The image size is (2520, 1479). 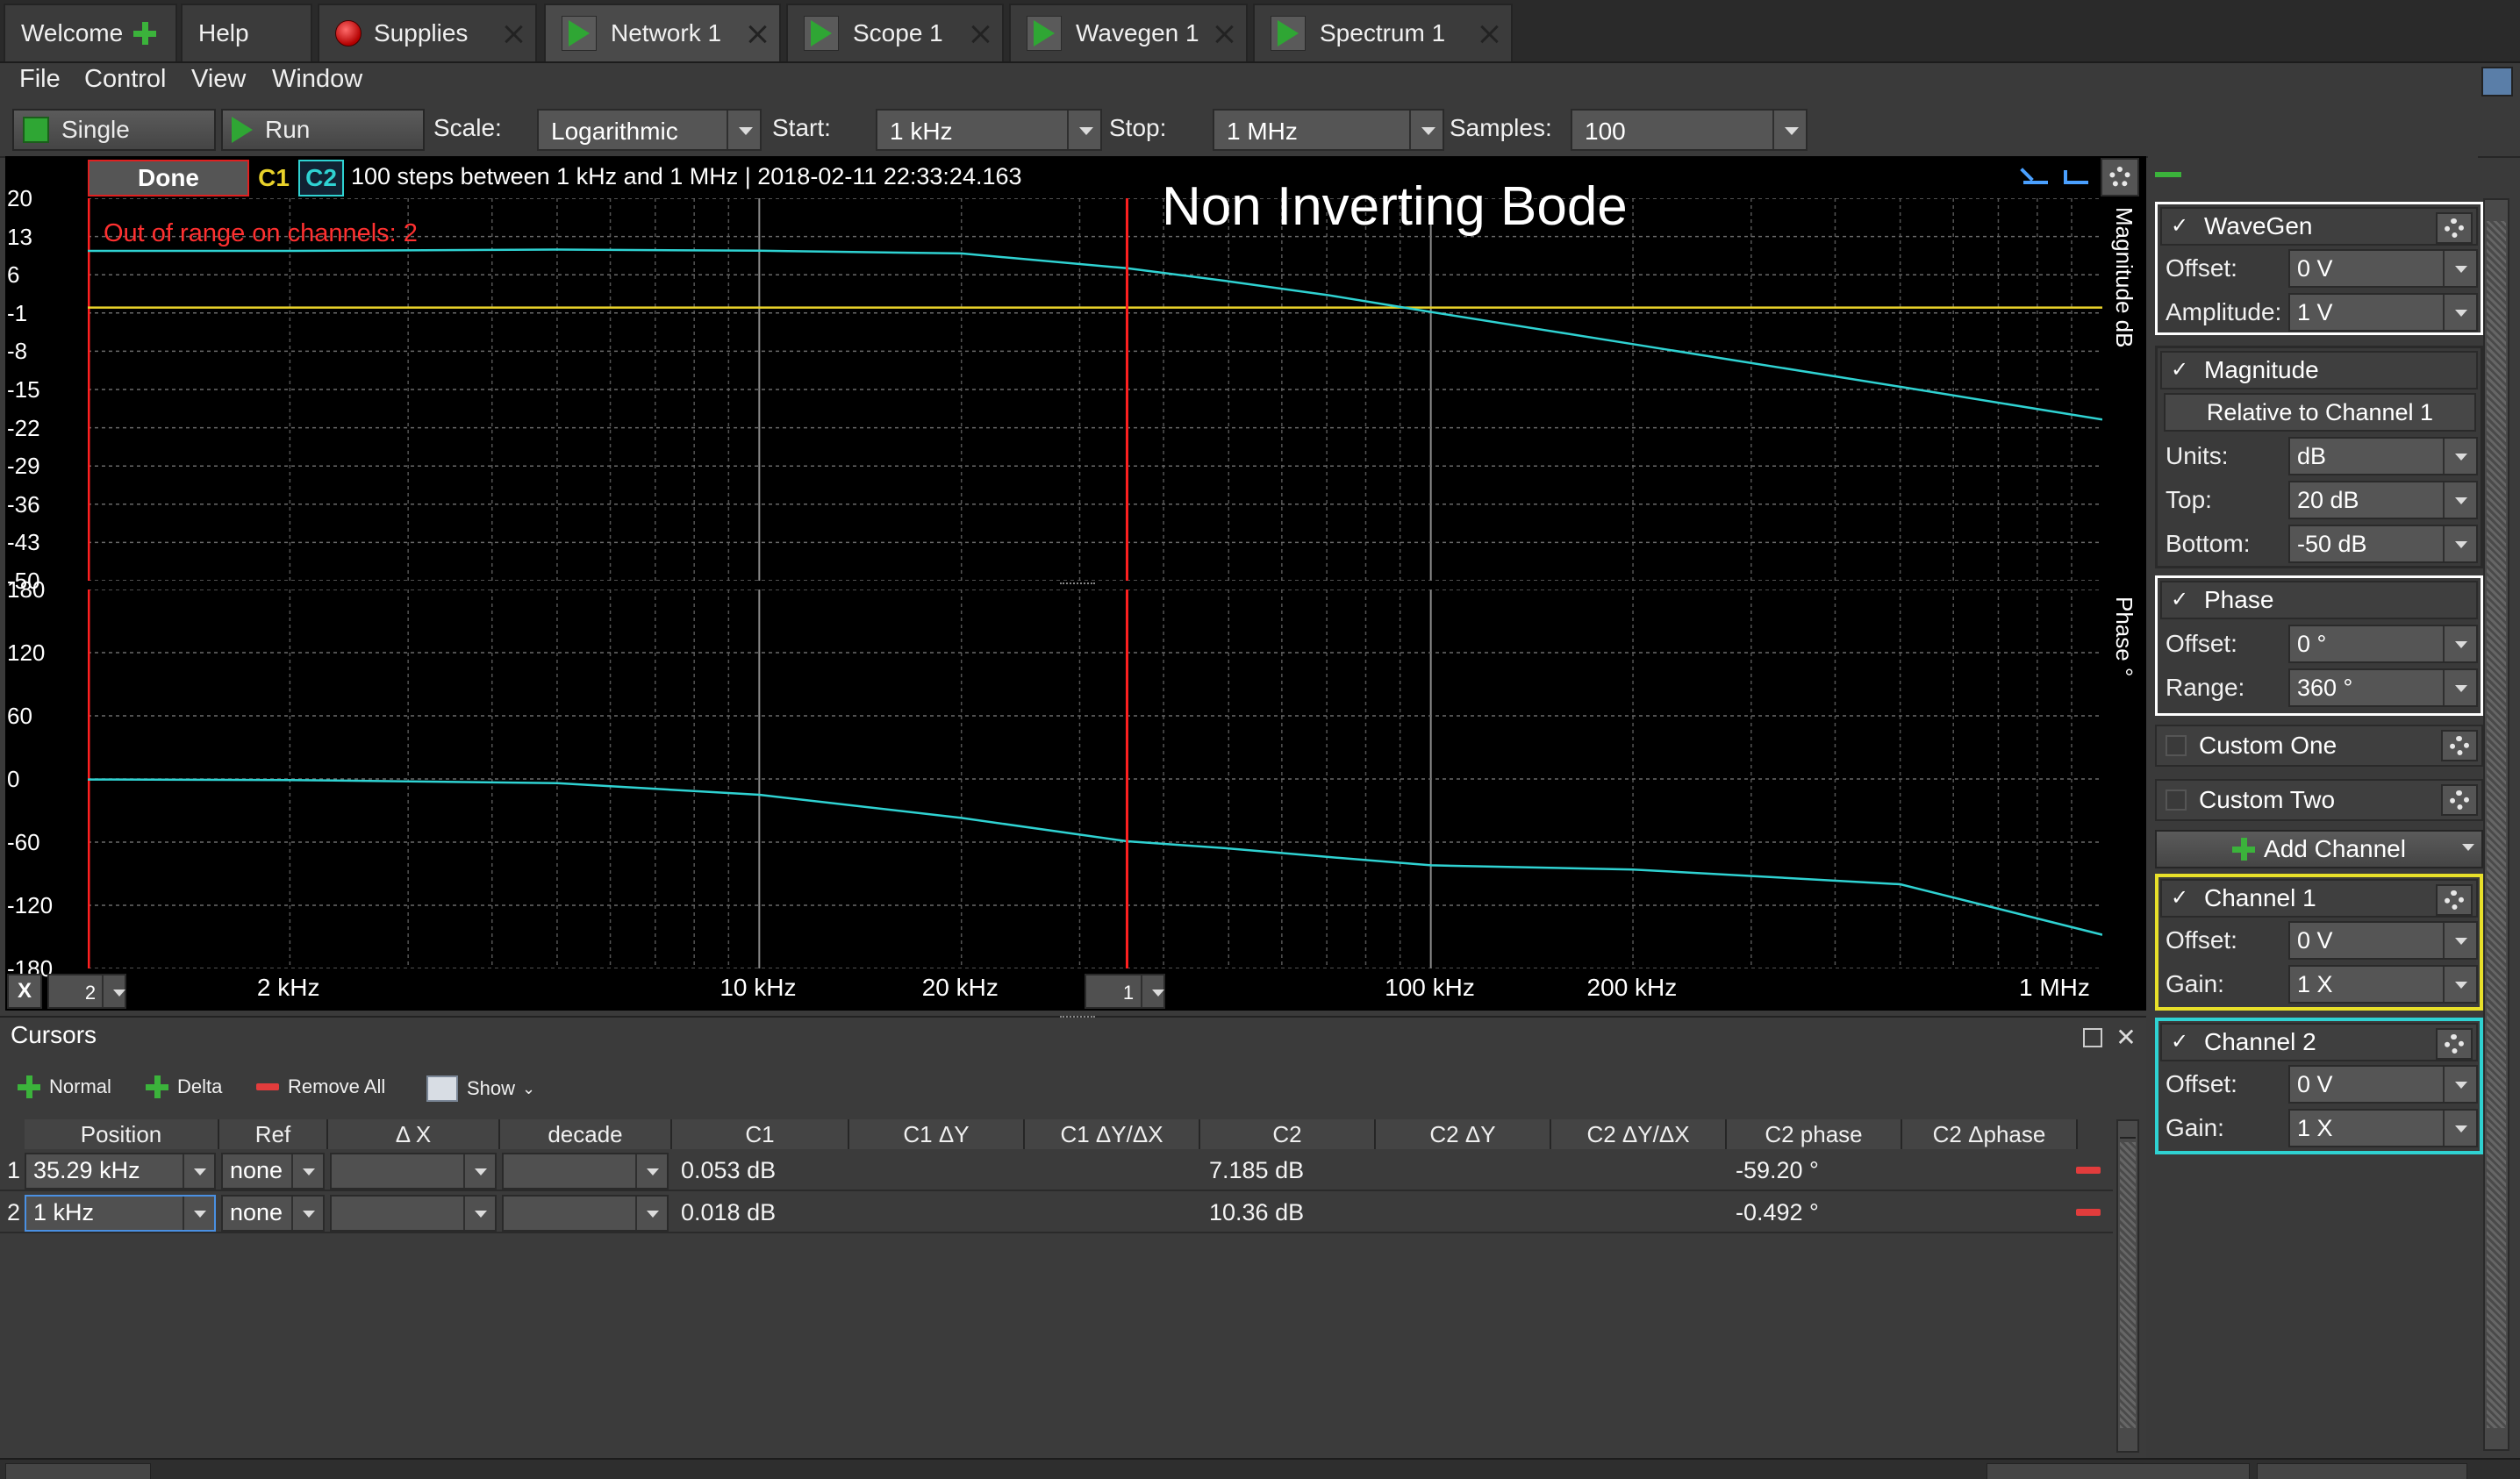 I want to click on x-cursor-select: 2, so click(x=86, y=991).